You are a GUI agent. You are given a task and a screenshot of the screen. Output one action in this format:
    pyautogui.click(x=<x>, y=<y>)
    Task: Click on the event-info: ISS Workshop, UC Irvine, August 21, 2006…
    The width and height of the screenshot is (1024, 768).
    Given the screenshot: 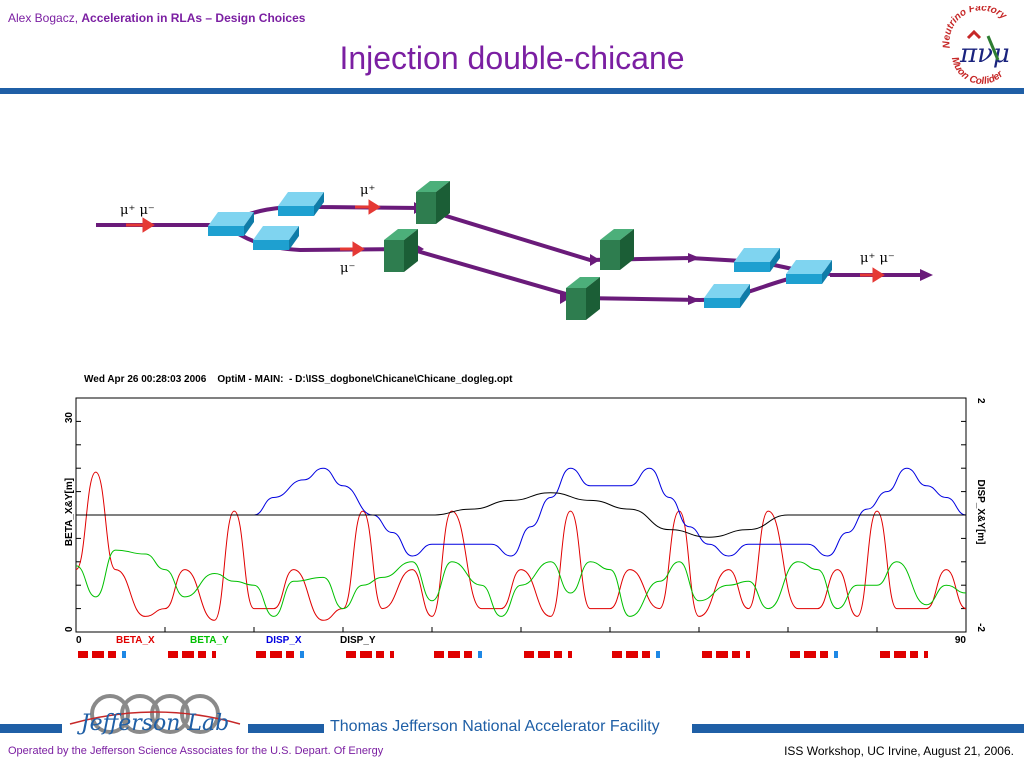 What is the action you would take?
    pyautogui.click(x=899, y=751)
    